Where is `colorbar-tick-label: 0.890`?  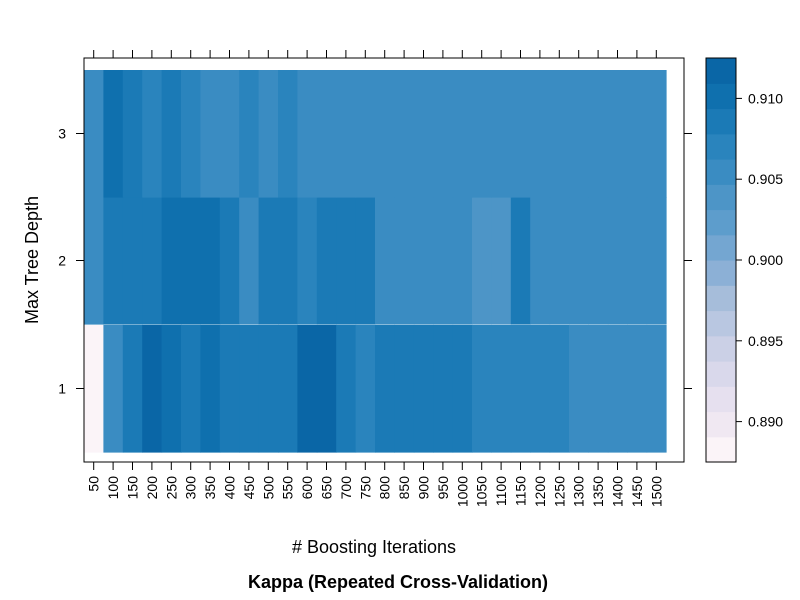
colorbar-tick-label: 0.890 is located at coordinates (765, 422).